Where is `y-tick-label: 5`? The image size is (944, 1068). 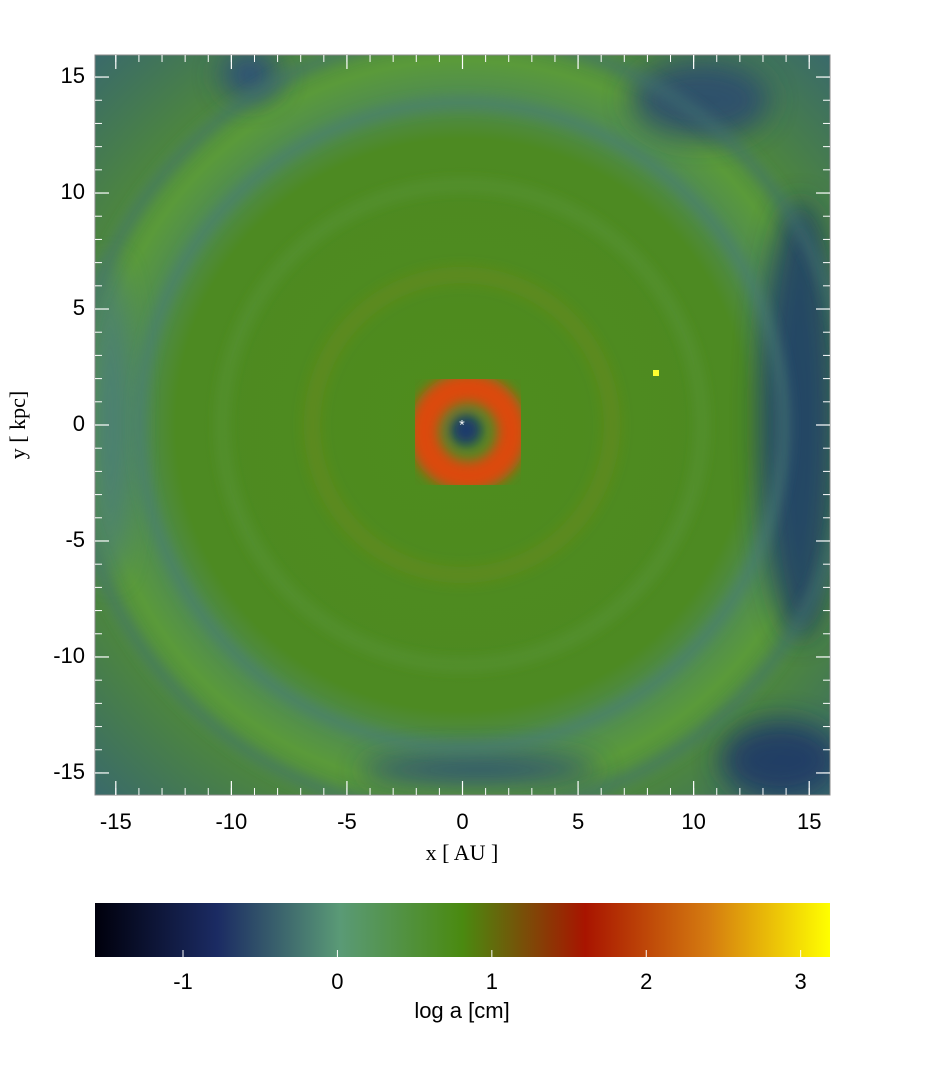
y-tick-label: 5 is located at coordinates (79, 307).